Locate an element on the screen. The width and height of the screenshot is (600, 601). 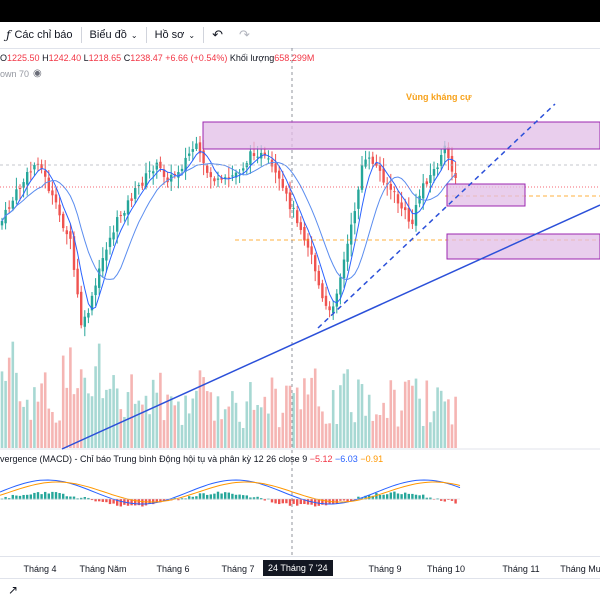
crosshair-date-label: 24 Tháng 7 '24 is located at coordinates (298, 568).